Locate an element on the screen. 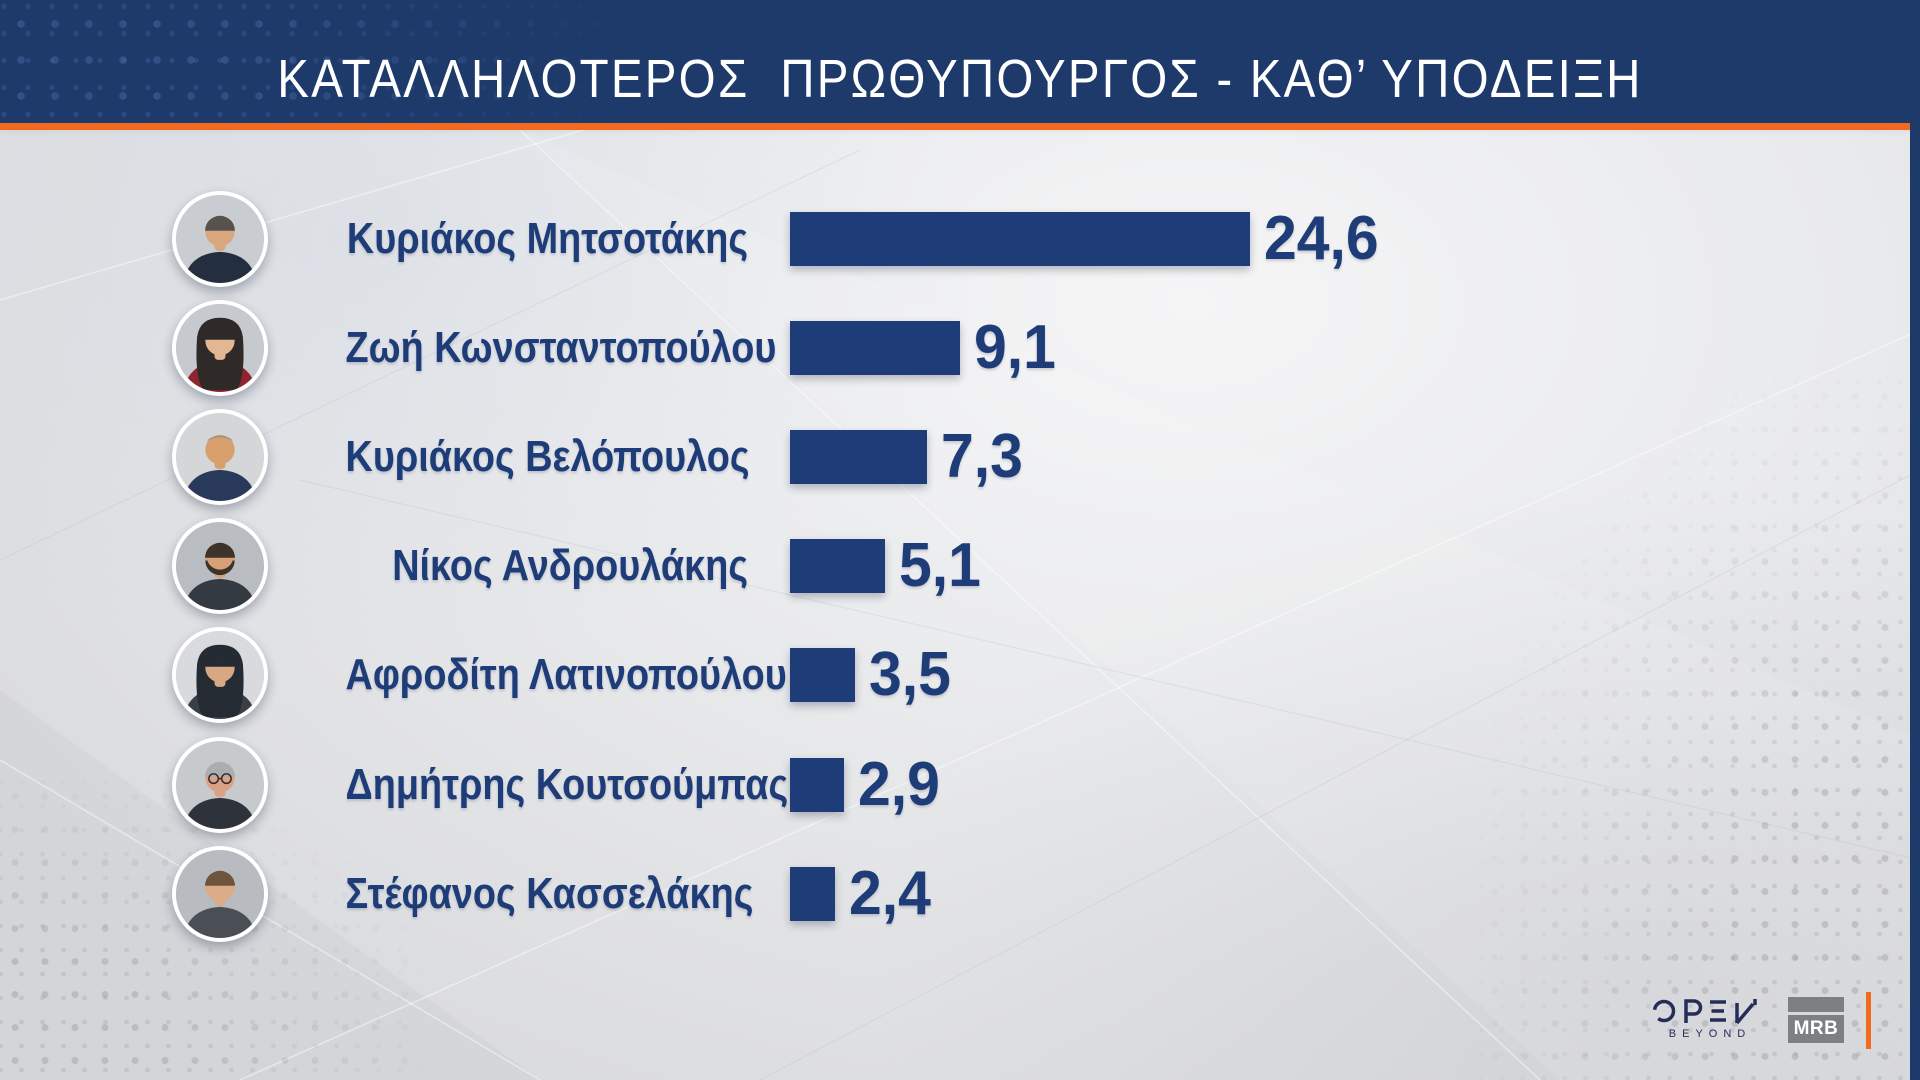 Image resolution: width=1920 pixels, height=1080 pixels. candidate-name: Νίκος Ανδρουλάκης is located at coordinates (570, 566).